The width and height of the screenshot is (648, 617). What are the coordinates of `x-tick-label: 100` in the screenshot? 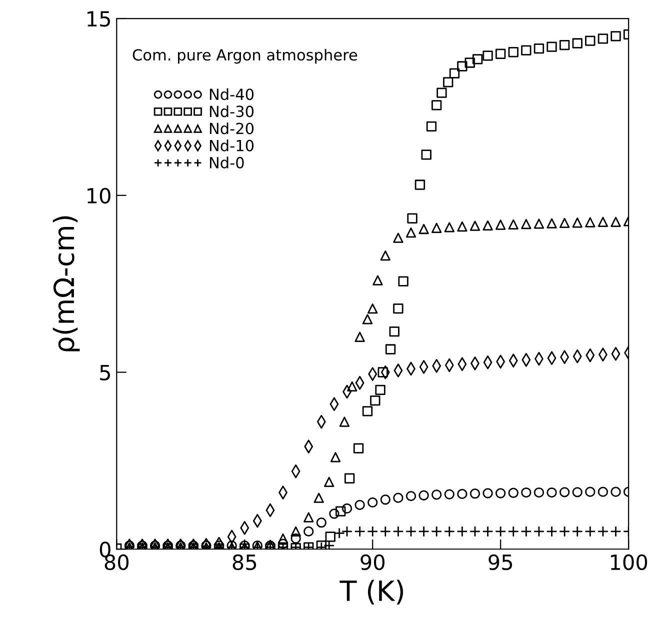 It's located at (629, 562).